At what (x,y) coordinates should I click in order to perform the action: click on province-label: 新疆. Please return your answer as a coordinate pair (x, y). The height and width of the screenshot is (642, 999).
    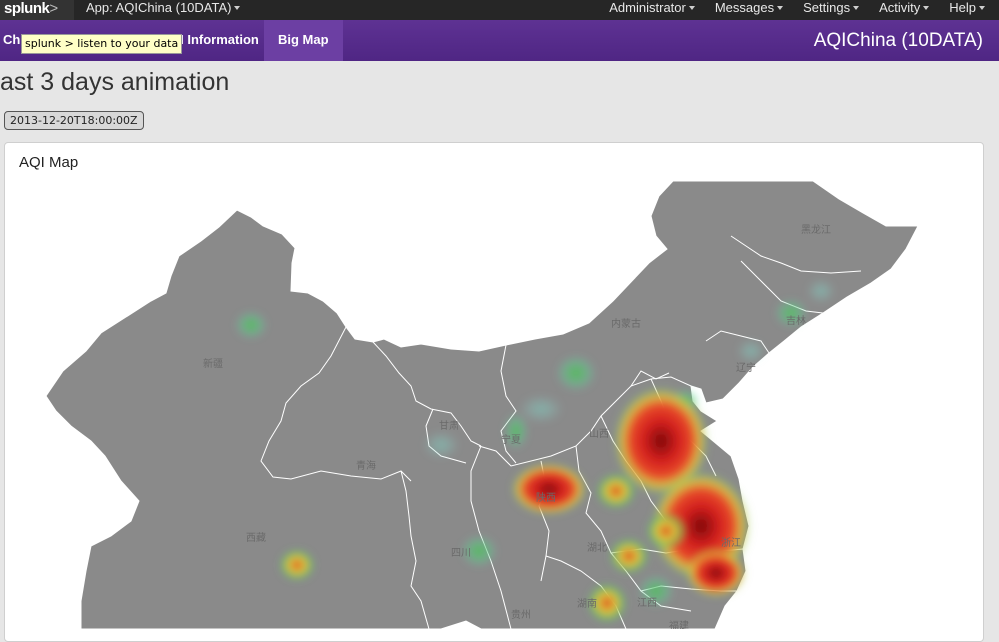
    Looking at the image, I should click on (213, 363).